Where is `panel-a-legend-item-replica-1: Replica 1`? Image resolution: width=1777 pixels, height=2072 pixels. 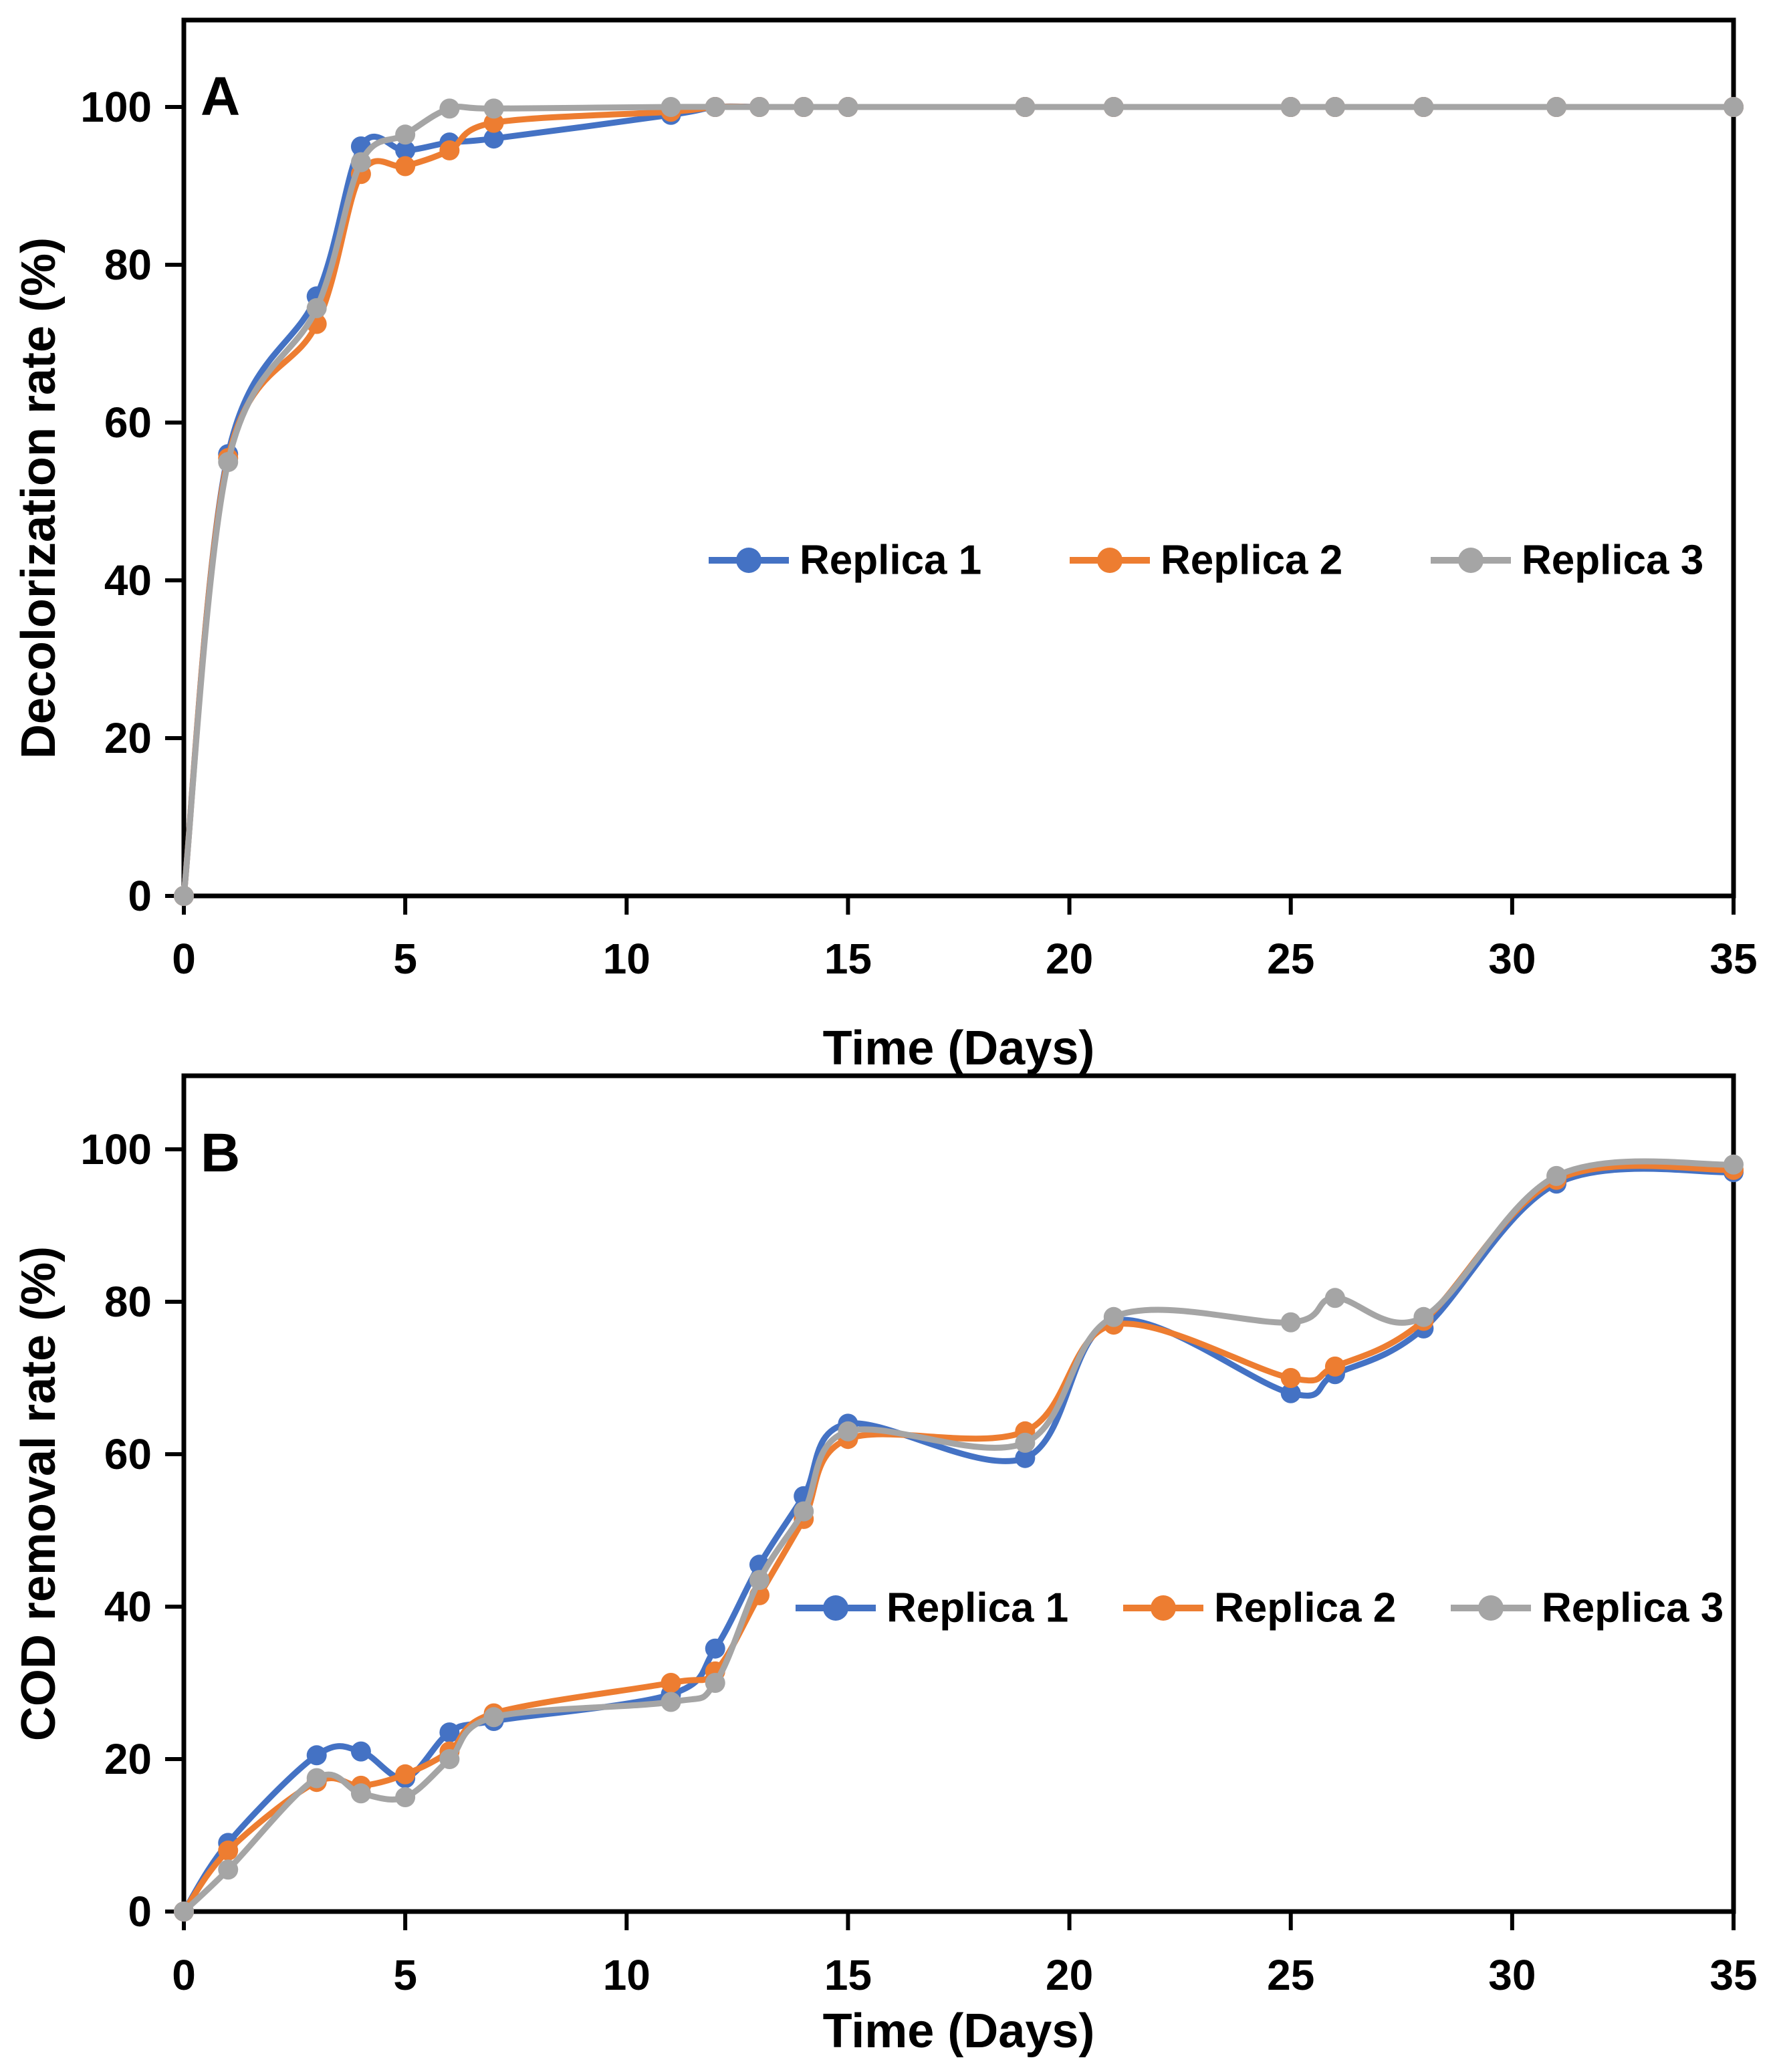
panel-a-legend-item-replica-1: Replica 1 is located at coordinates (845, 561).